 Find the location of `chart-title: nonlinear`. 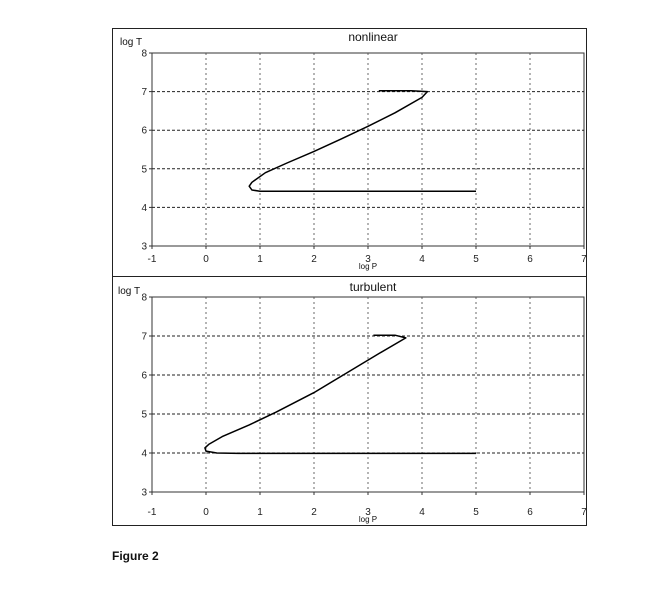

chart-title: nonlinear is located at coordinates (372, 37).